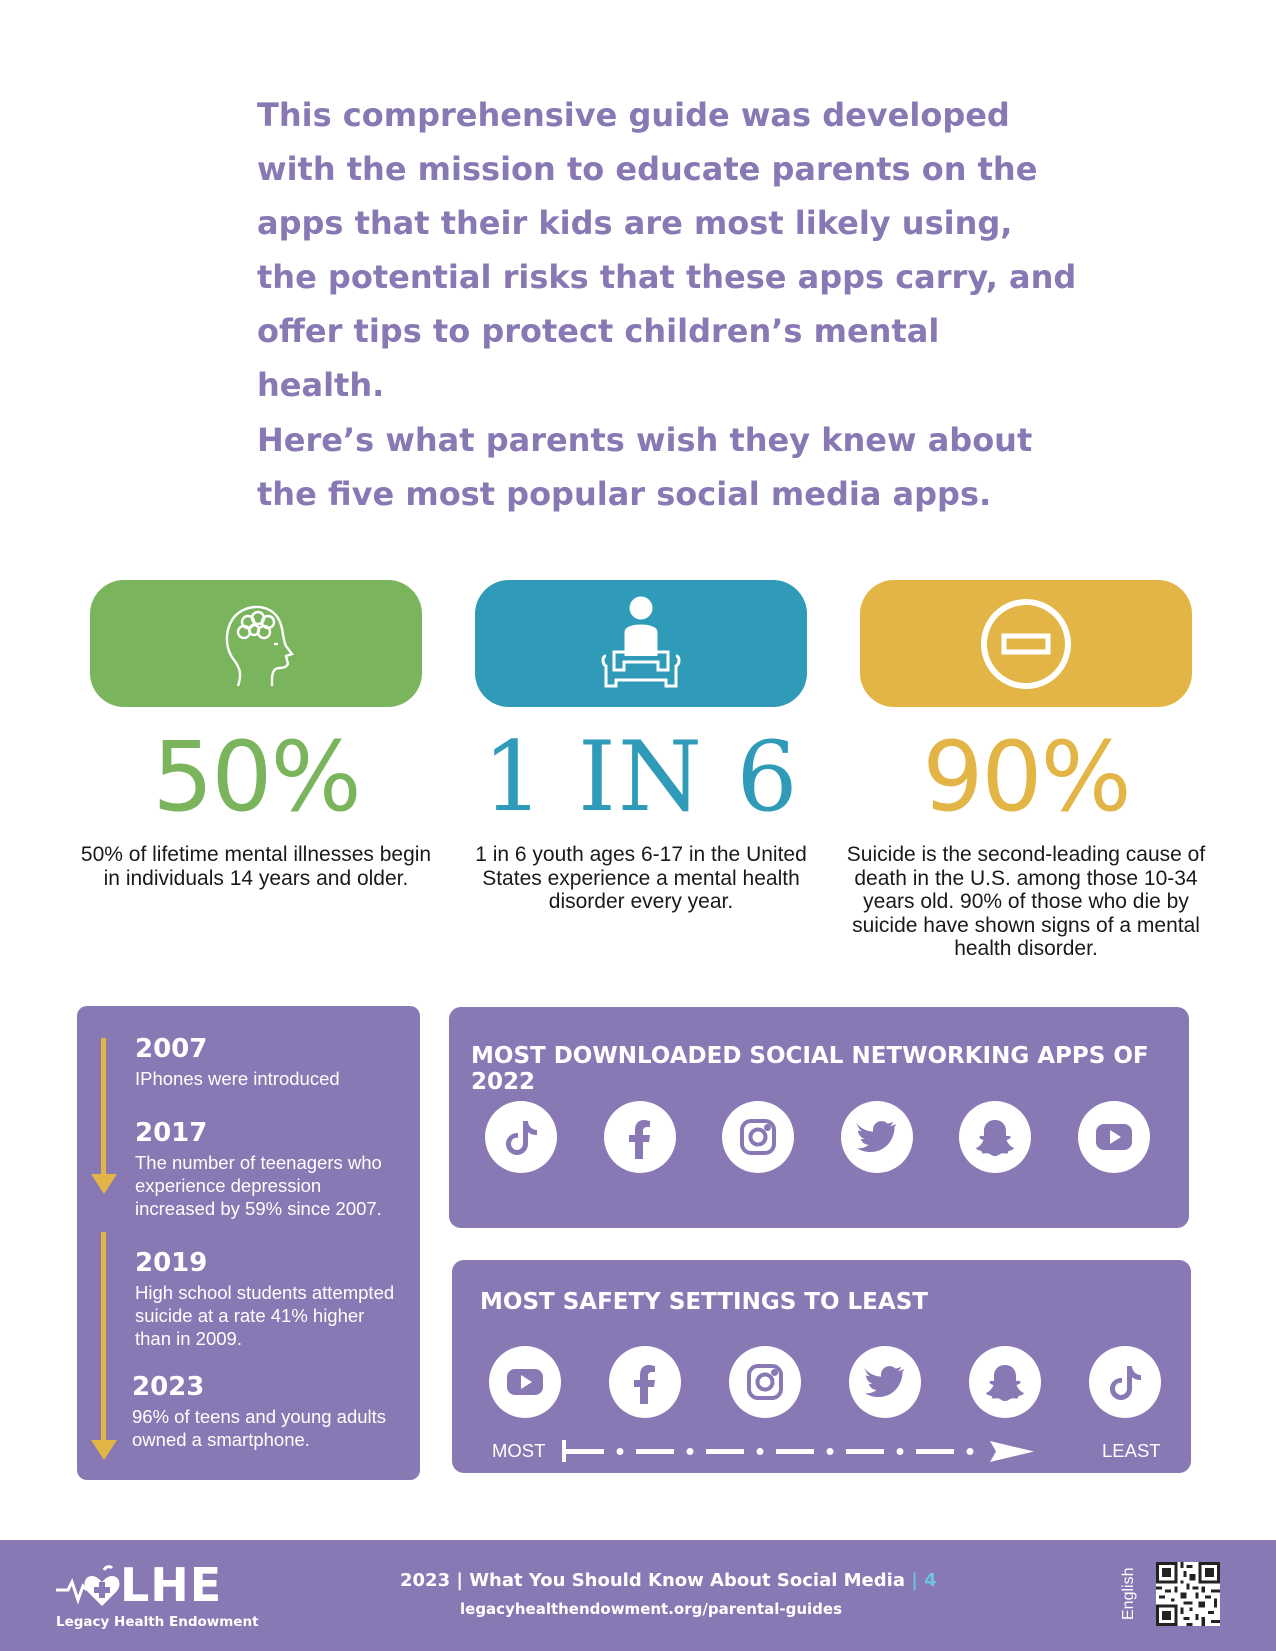 This screenshot has width=1276, height=1651. I want to click on timeline-year: 2007, so click(171, 1049).